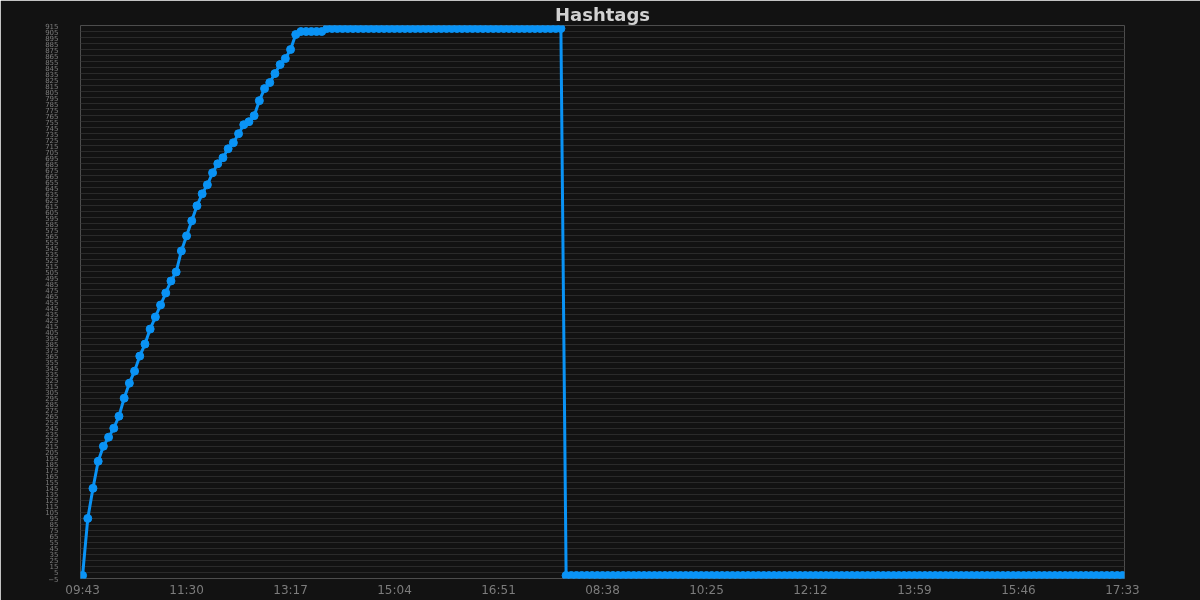 The width and height of the screenshot is (1200, 600). I want to click on x-tick-label: 11:30, so click(186, 589).